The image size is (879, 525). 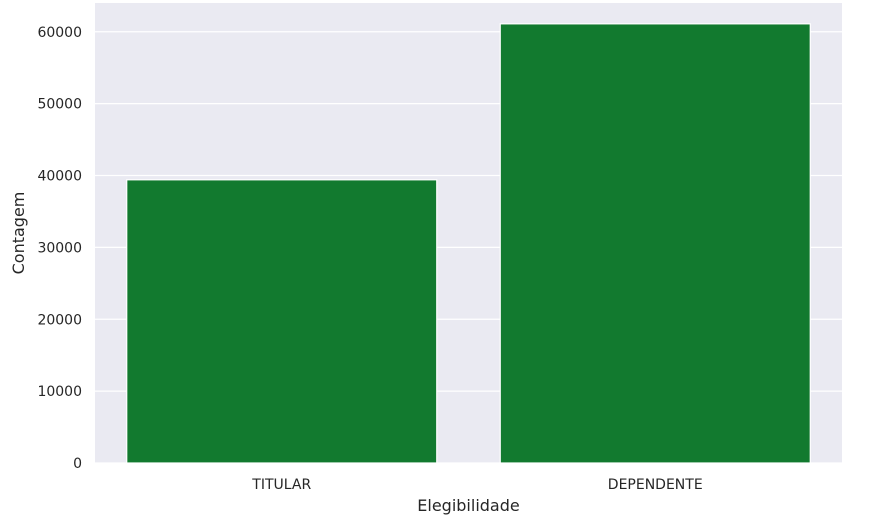 What do you see at coordinates (59, 105) in the screenshot?
I see `y-tick-label: 50000` at bounding box center [59, 105].